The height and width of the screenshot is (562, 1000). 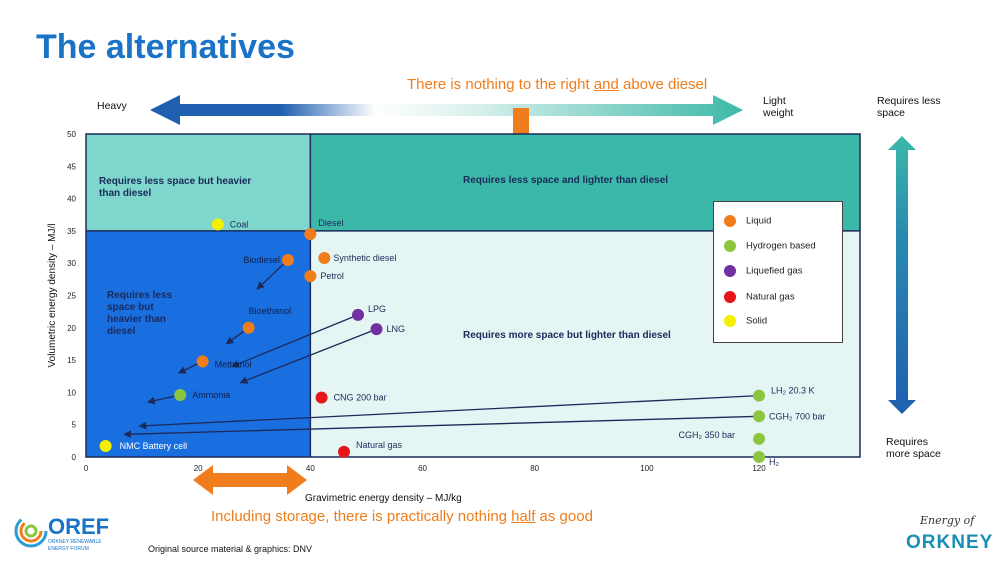 I want to click on point-synthetic-diesel, so click(x=324, y=258).